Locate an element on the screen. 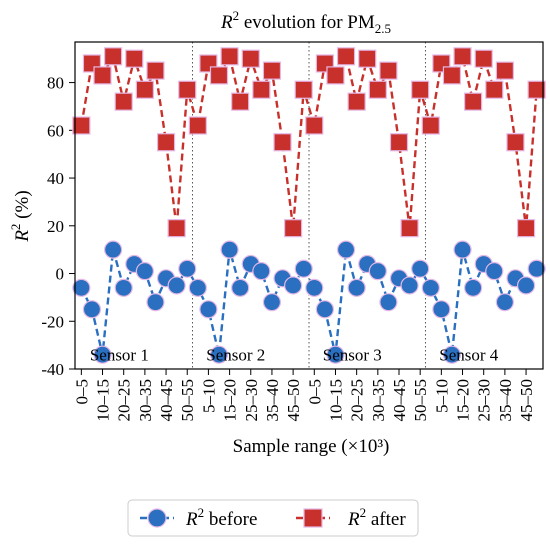  chart-title-middle: evolution for PM is located at coordinates (307, 22).